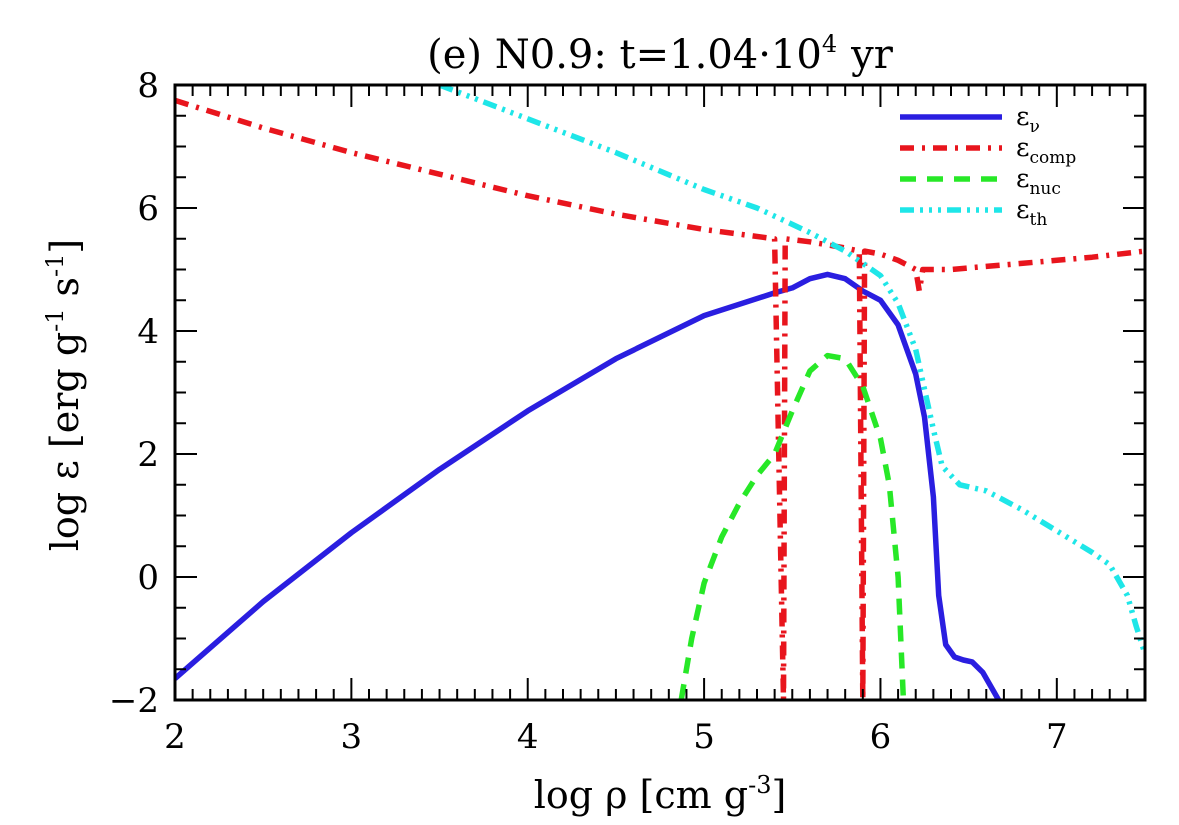 This screenshot has width=1179, height=825. Describe the element at coordinates (881, 737) in the screenshot. I see `x-tick-label: 6` at that location.